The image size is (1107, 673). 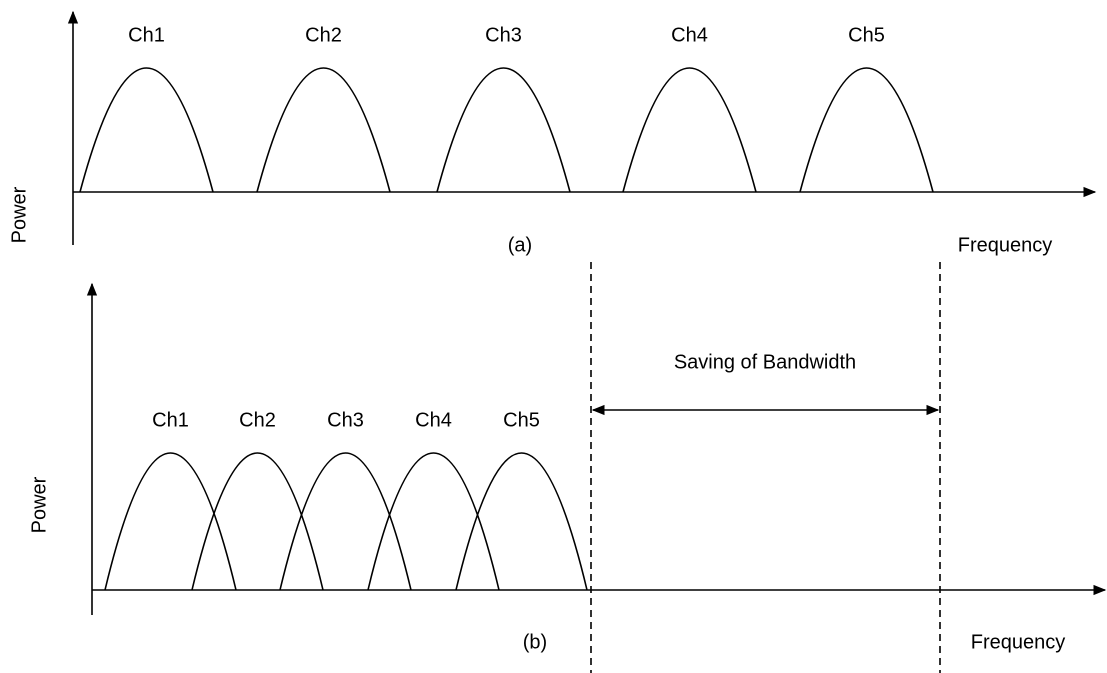 What do you see at coordinates (535, 642) in the screenshot?
I see `caption: (b)` at bounding box center [535, 642].